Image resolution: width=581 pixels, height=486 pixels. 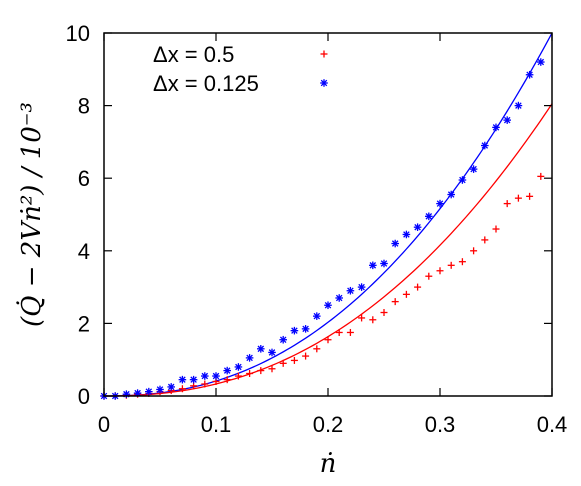 I want to click on legend: Δx = 0.5 Δx = 0.125, so click(x=240, y=69).